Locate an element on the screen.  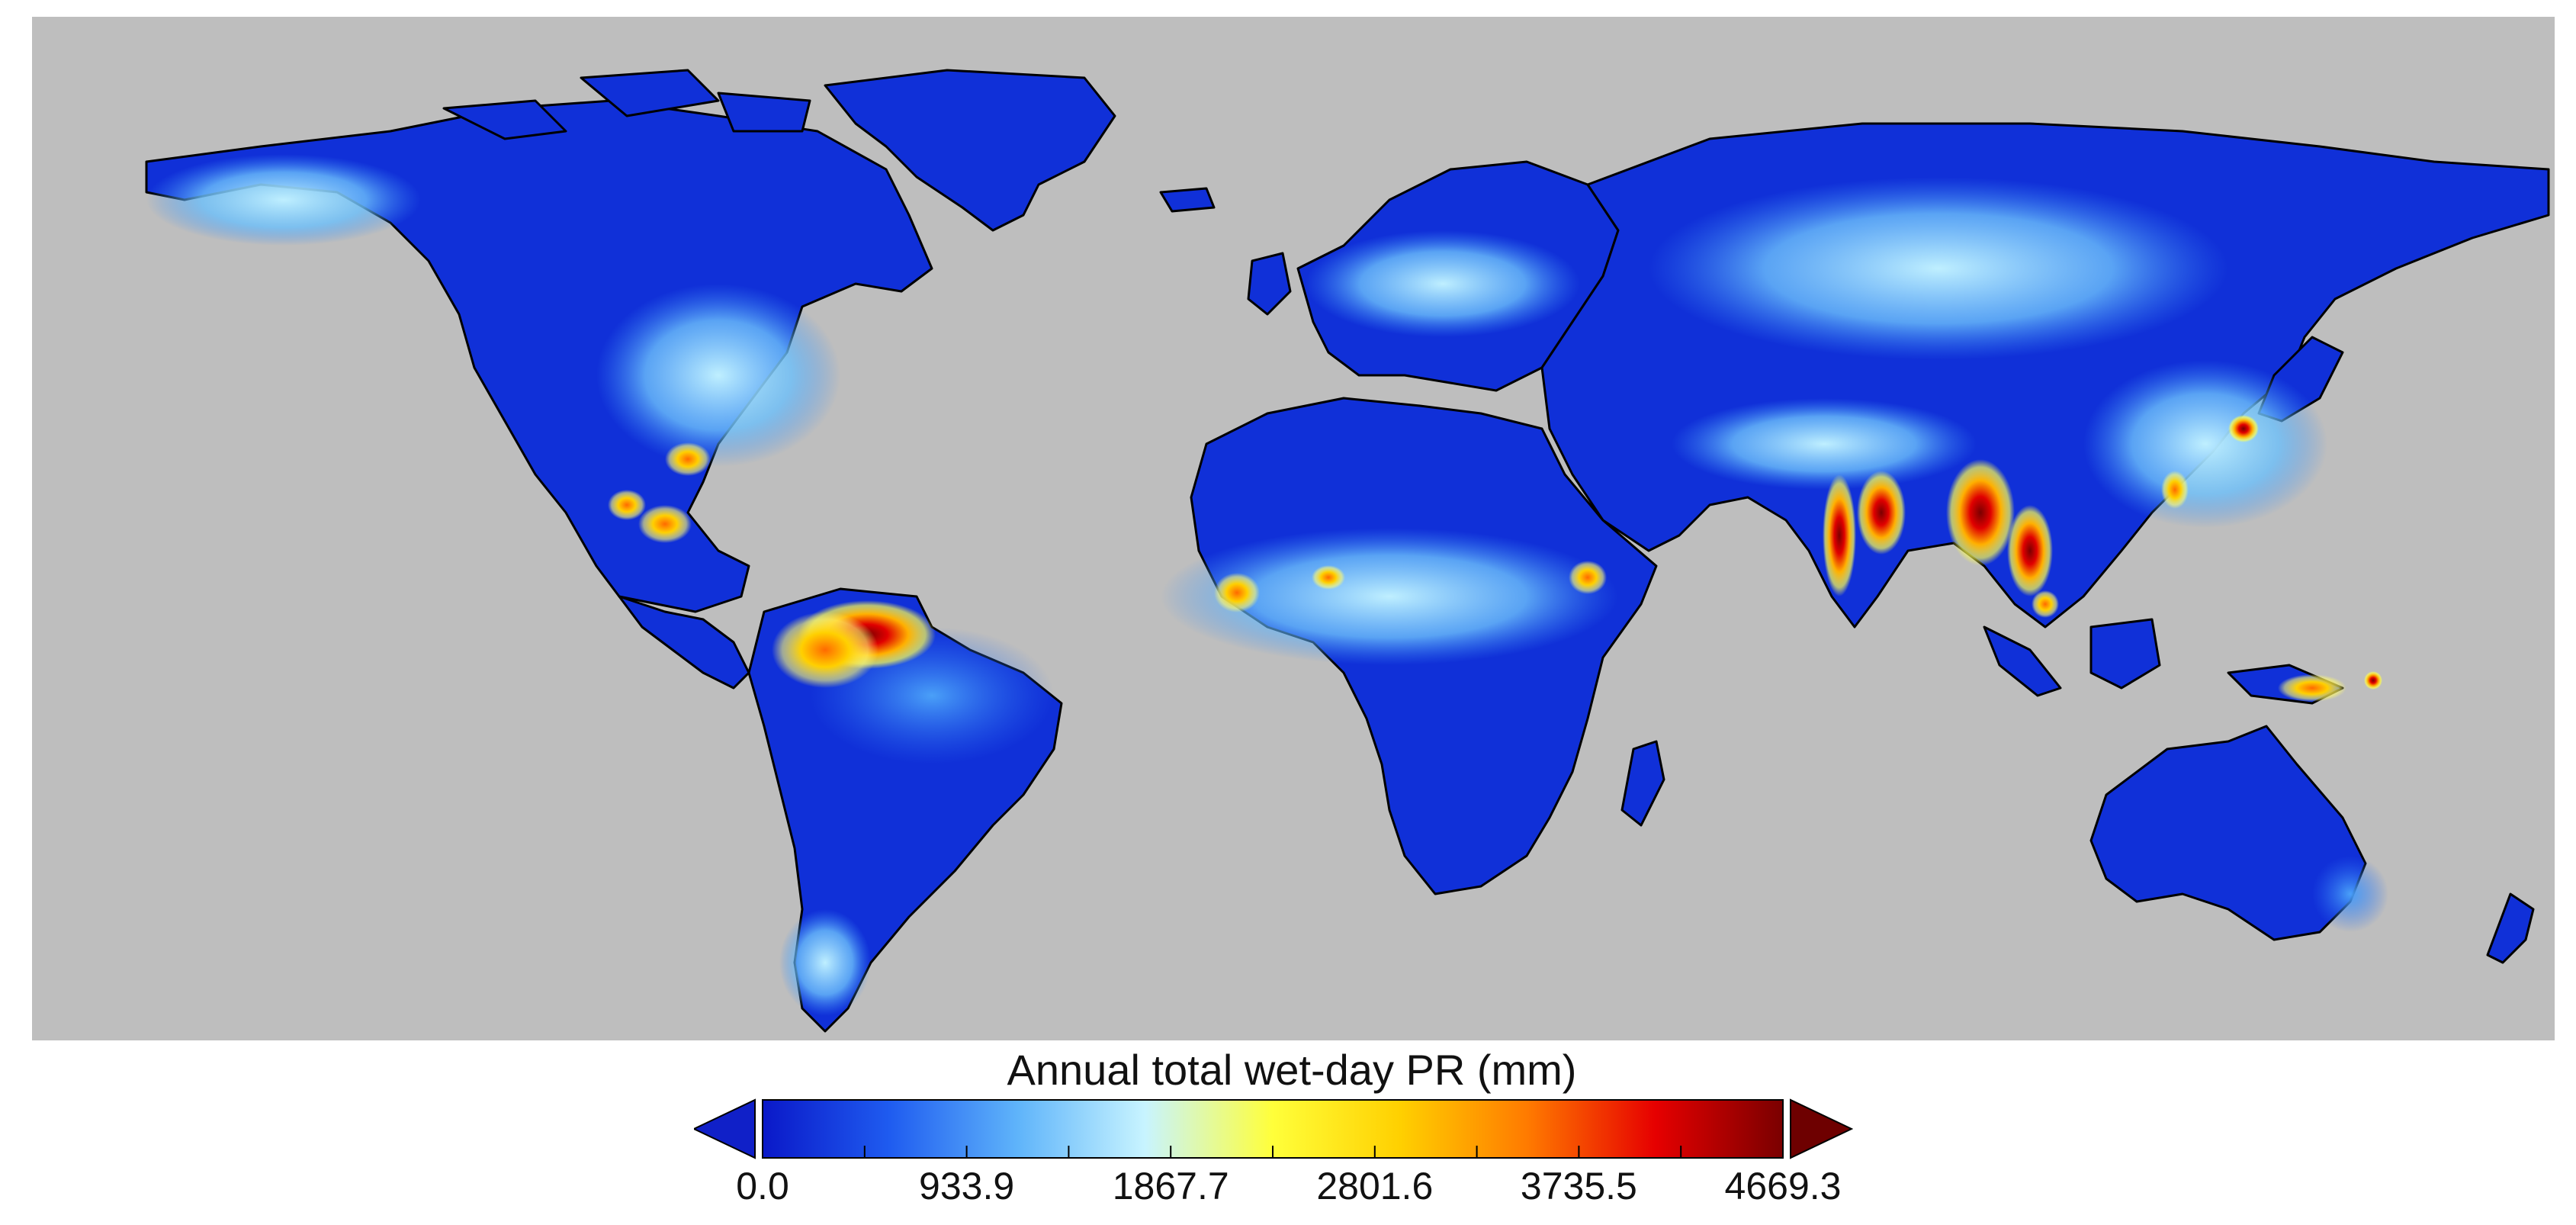
colorbar-graphic is located at coordinates (1273, 1128).